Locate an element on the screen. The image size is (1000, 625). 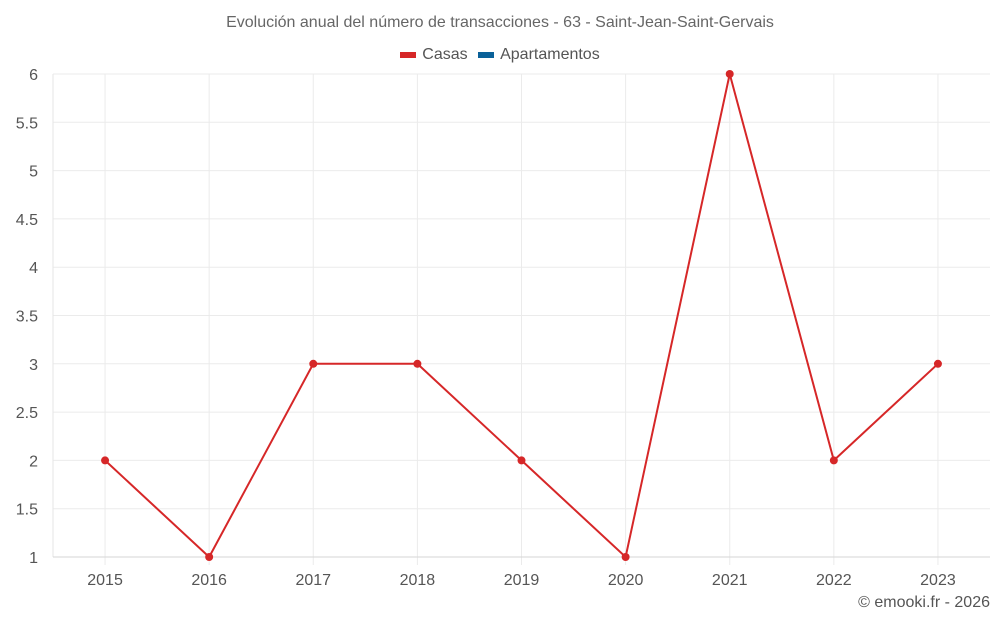
x-tick-label: 2020 is located at coordinates (626, 580).